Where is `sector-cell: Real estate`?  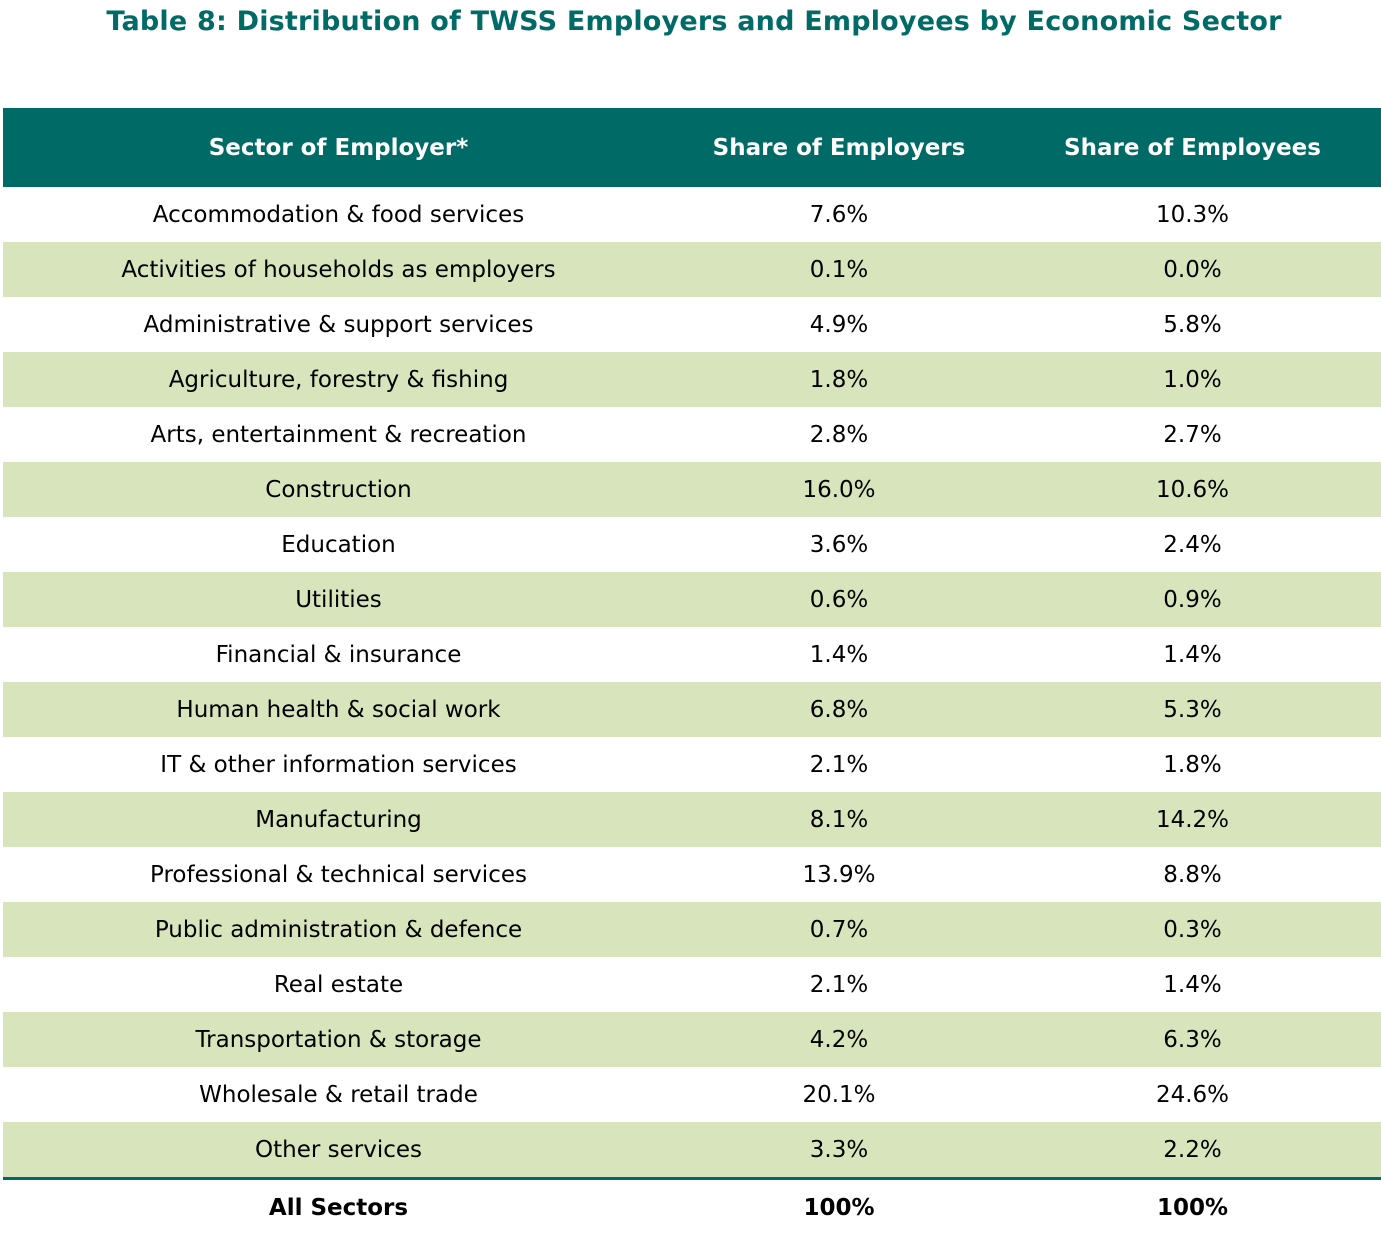
sector-cell: Real estate is located at coordinates (338, 984).